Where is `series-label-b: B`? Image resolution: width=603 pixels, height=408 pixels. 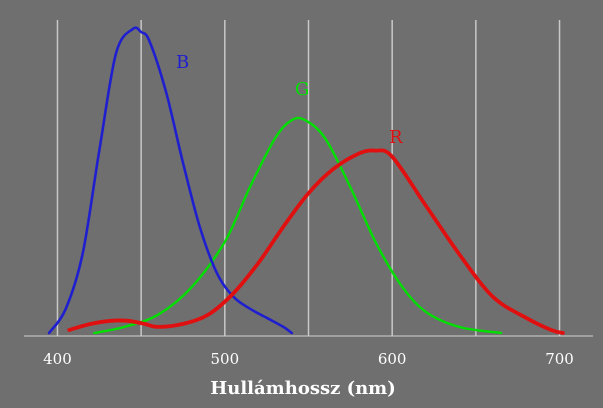 series-label-b: B is located at coordinates (182, 62).